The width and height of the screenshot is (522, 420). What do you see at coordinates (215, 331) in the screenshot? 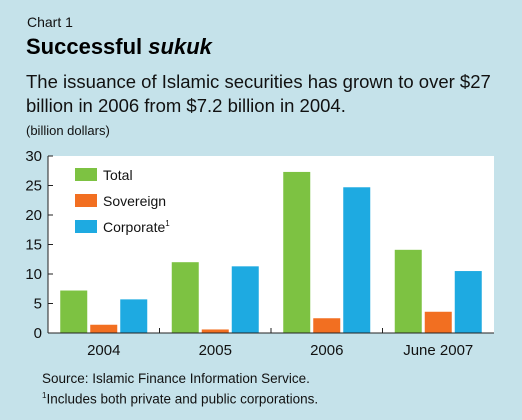
I see `bar-sovereign-2005` at bounding box center [215, 331].